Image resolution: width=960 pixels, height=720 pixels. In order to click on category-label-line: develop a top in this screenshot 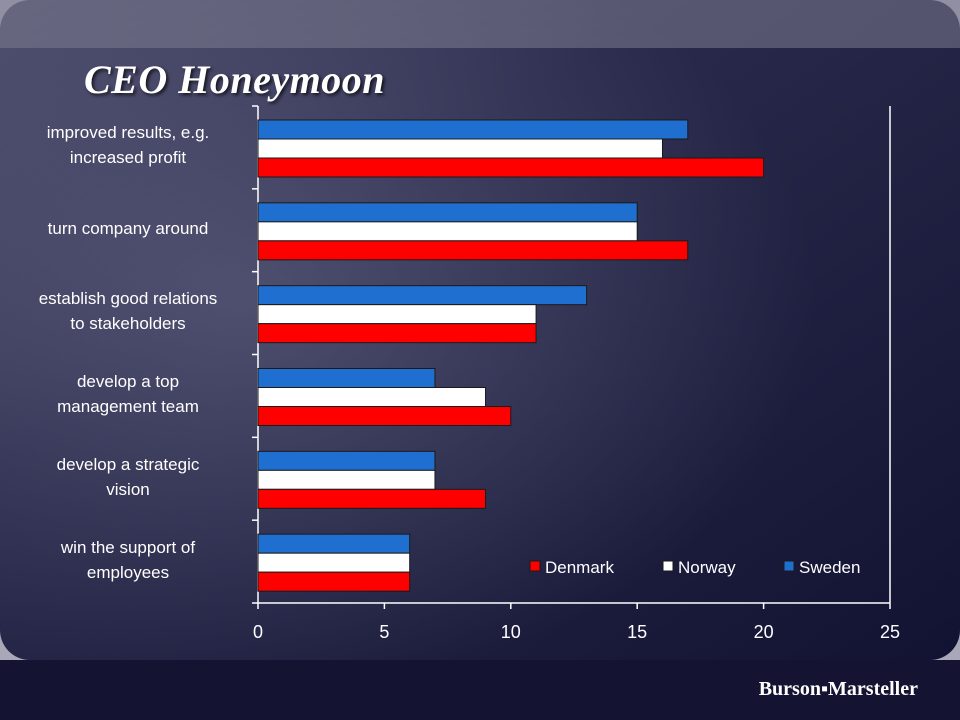, I will do `click(128, 381)`.